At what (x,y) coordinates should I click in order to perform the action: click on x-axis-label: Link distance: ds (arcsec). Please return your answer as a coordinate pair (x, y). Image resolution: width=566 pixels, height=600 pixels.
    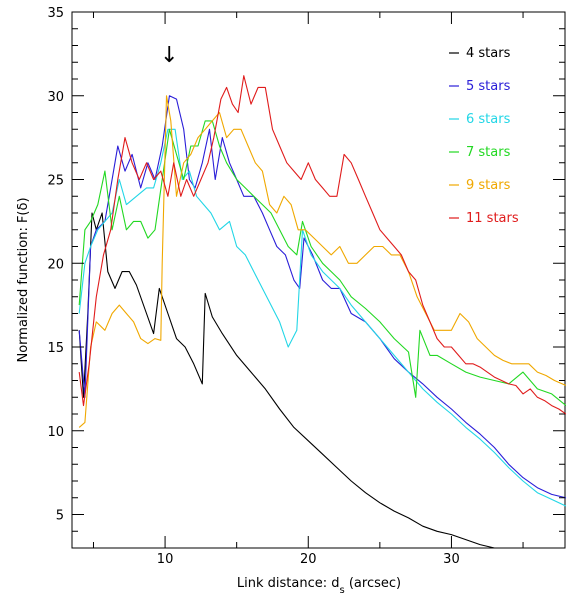
    Looking at the image, I should click on (319, 586).